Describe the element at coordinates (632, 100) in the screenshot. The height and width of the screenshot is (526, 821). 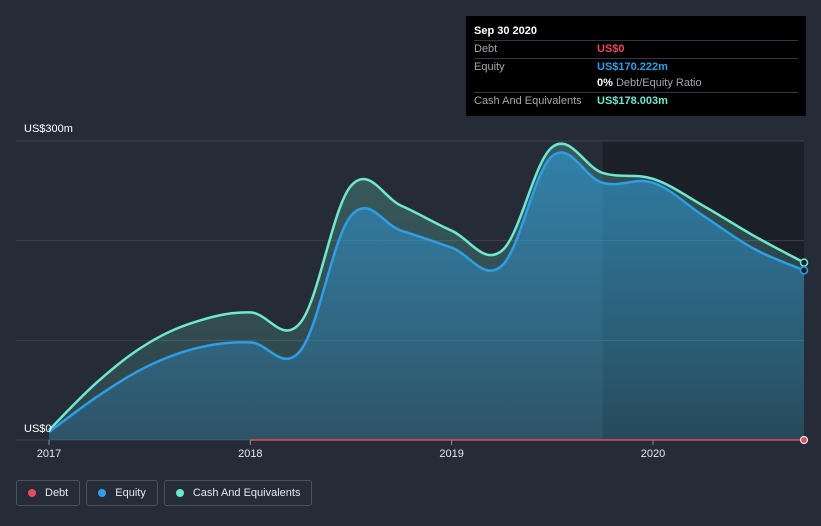
I see `tooltip-cash-value: US$178.003m` at that location.